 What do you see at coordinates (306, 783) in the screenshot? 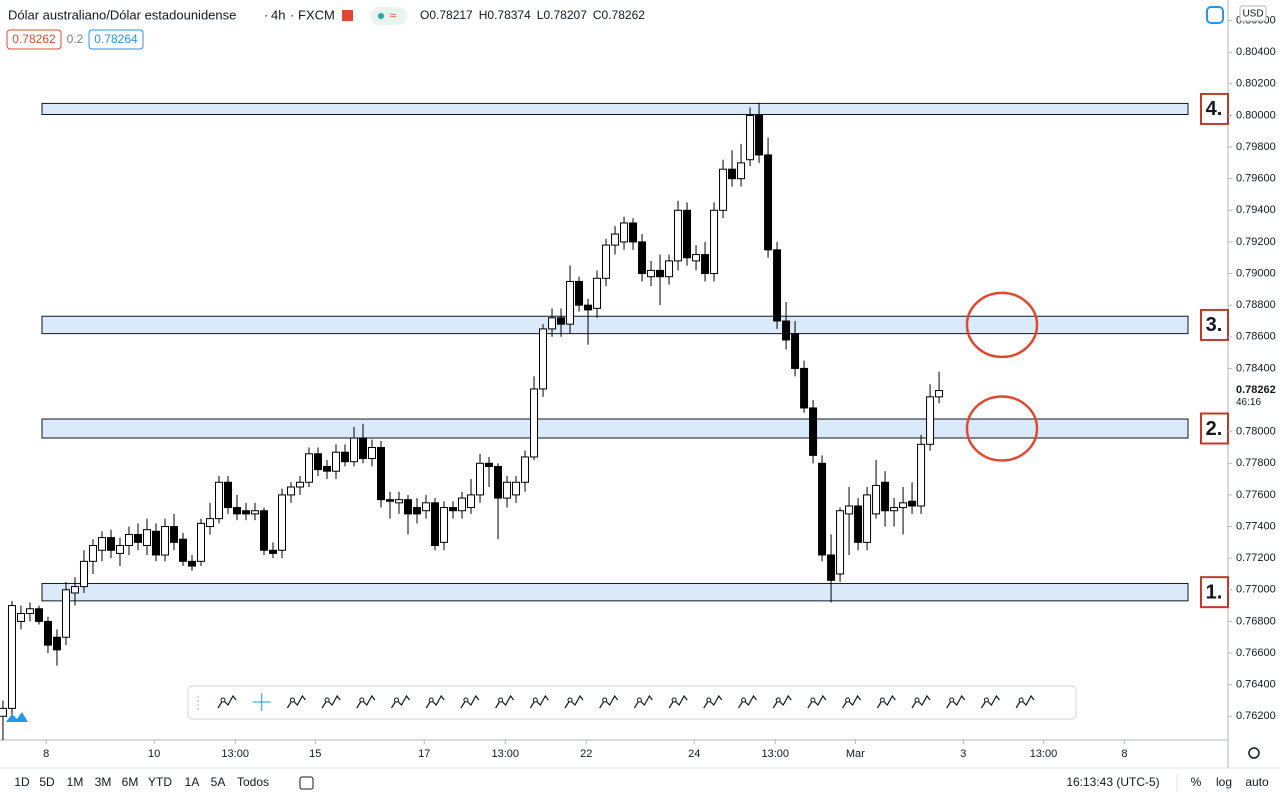
I see `calendar-icon` at bounding box center [306, 783].